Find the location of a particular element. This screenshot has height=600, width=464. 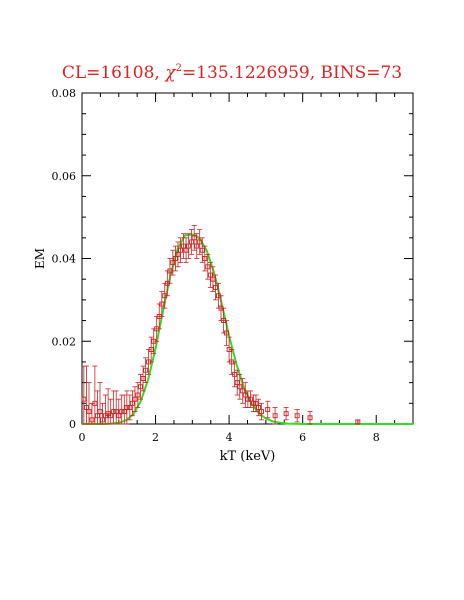

x-tick-label: 0 is located at coordinates (82, 437).